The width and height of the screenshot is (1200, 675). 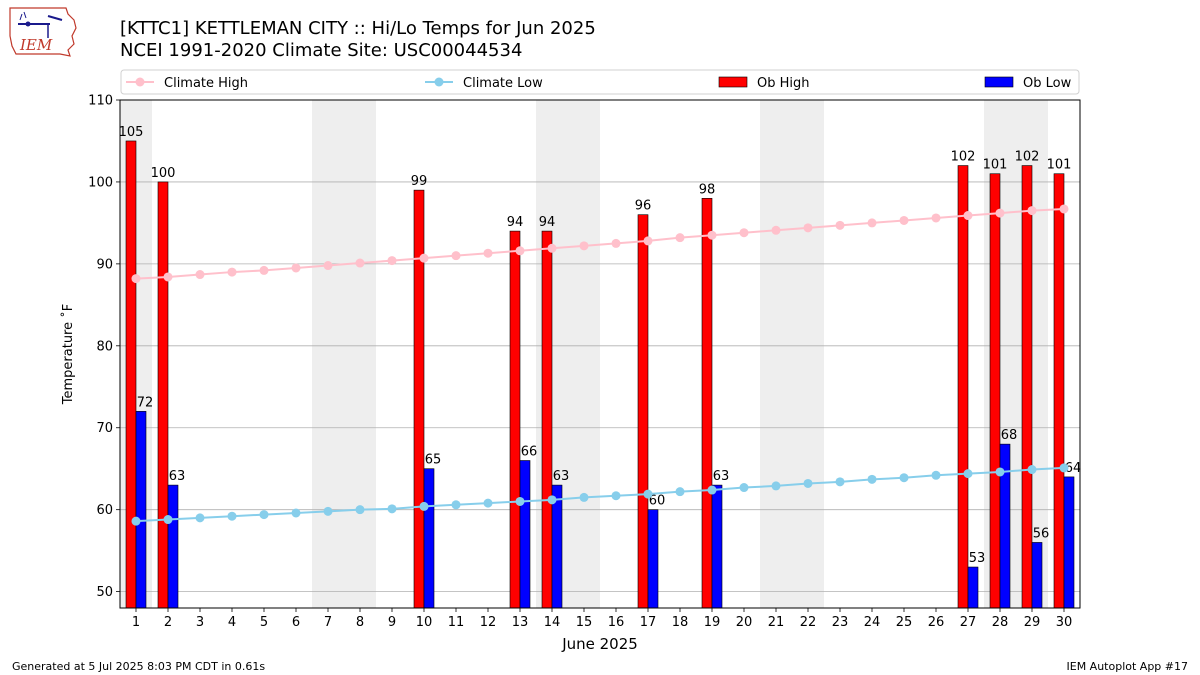 I want to click on x-tick-label: 1, so click(x=136, y=622).